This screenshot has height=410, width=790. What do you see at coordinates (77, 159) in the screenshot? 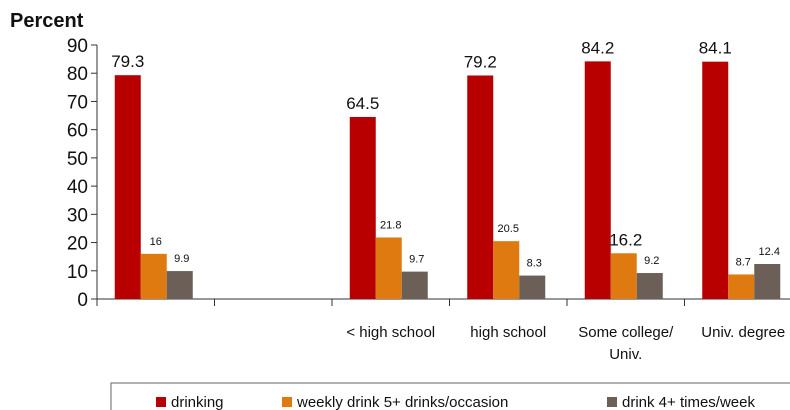
I see `y-tick-label: 50` at bounding box center [77, 159].